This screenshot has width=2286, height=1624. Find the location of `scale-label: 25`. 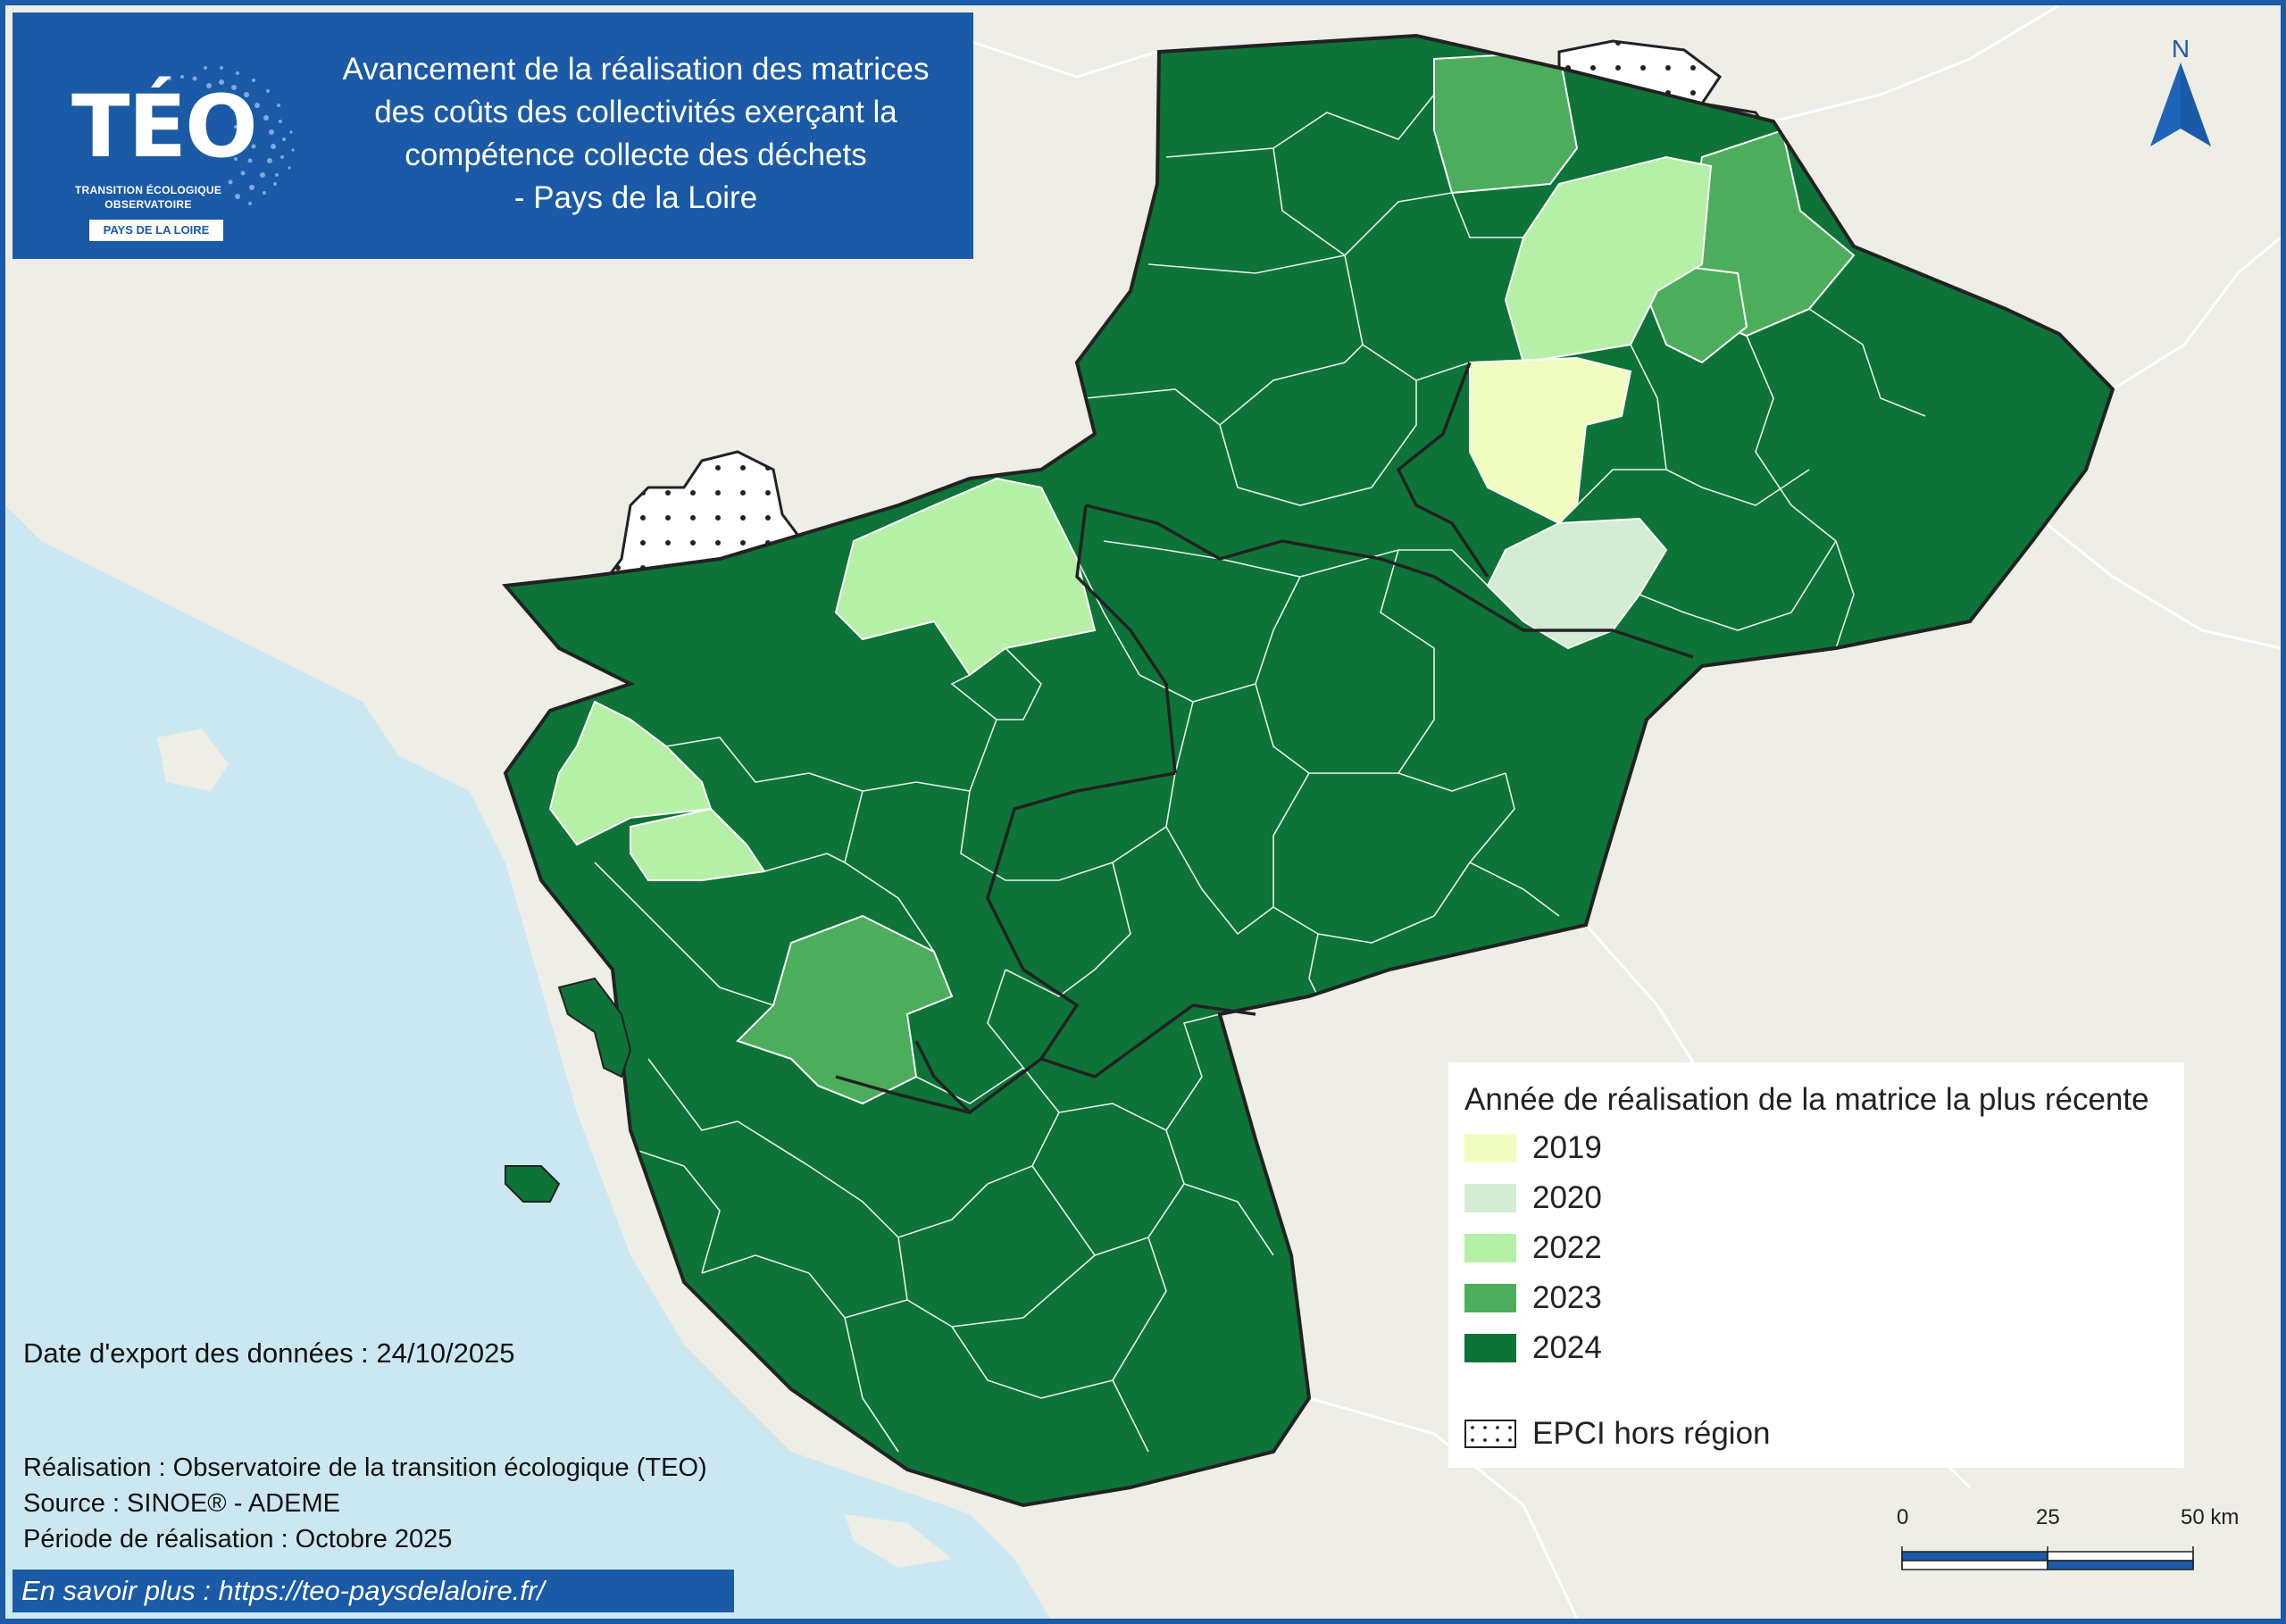

scale-label: 25 is located at coordinates (2048, 1517).